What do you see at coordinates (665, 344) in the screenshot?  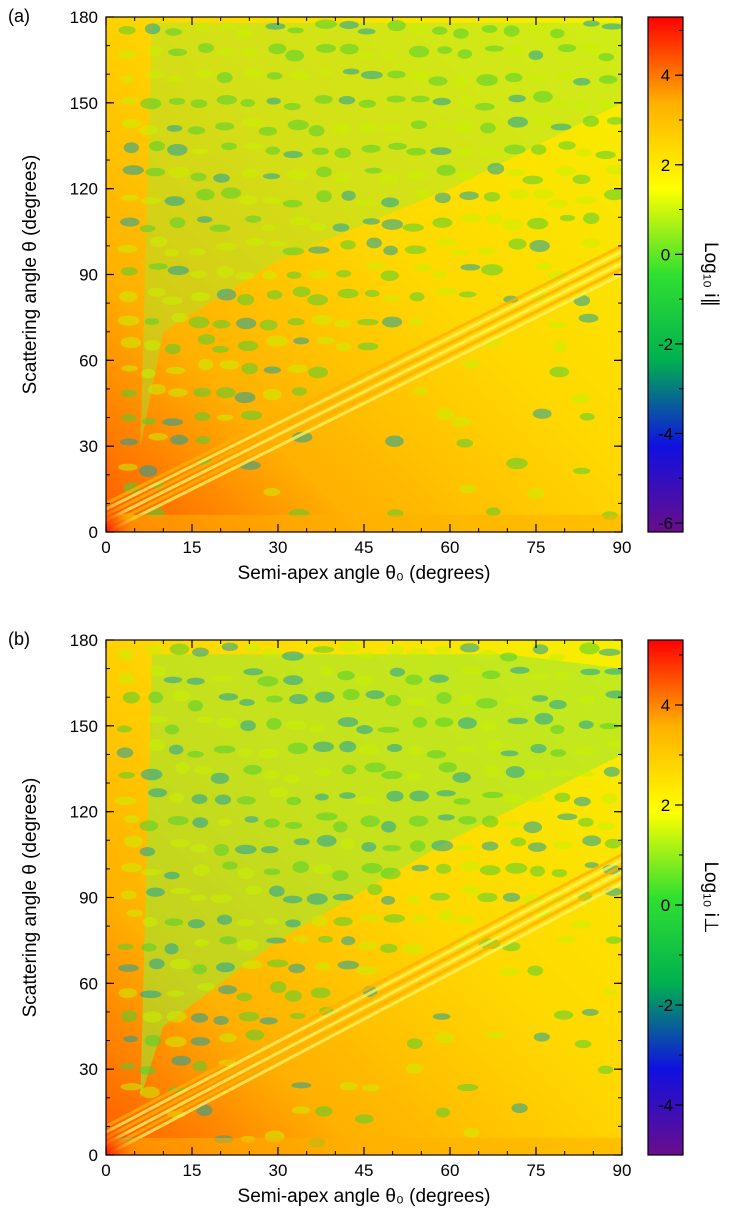 I see `colorbar-tick-label: -2` at bounding box center [665, 344].